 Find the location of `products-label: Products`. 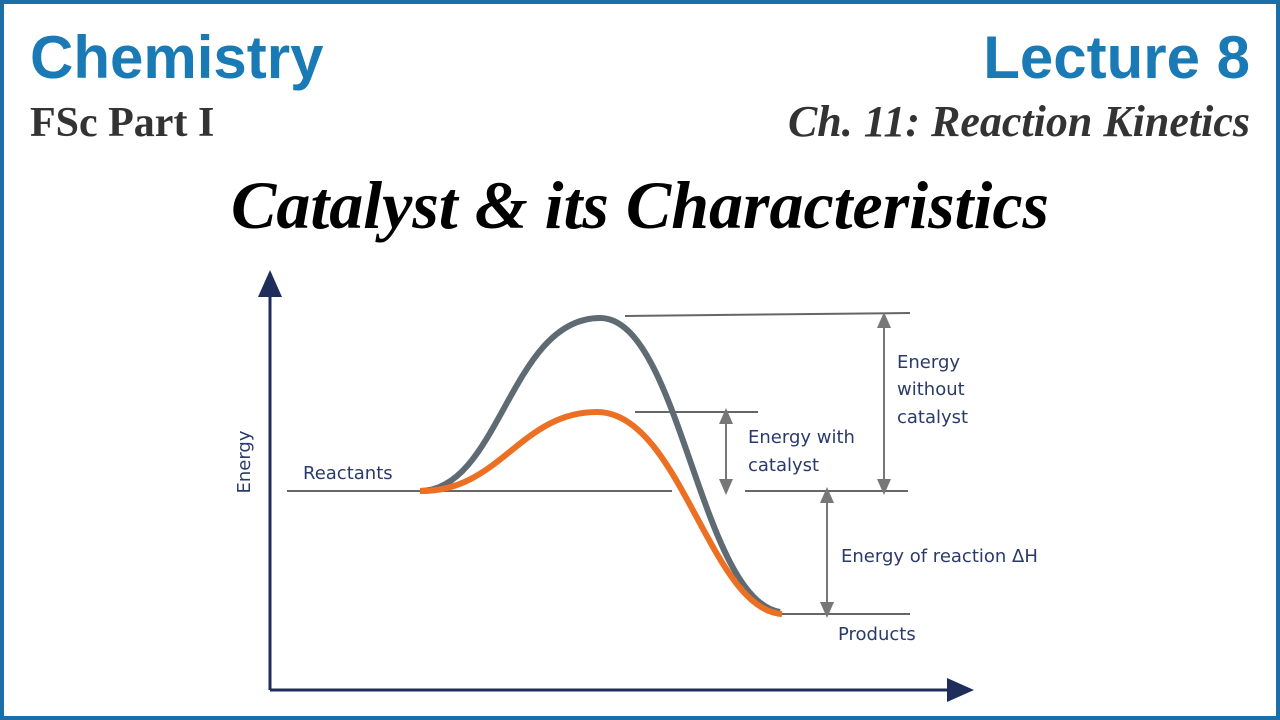

products-label: Products is located at coordinates (877, 634).